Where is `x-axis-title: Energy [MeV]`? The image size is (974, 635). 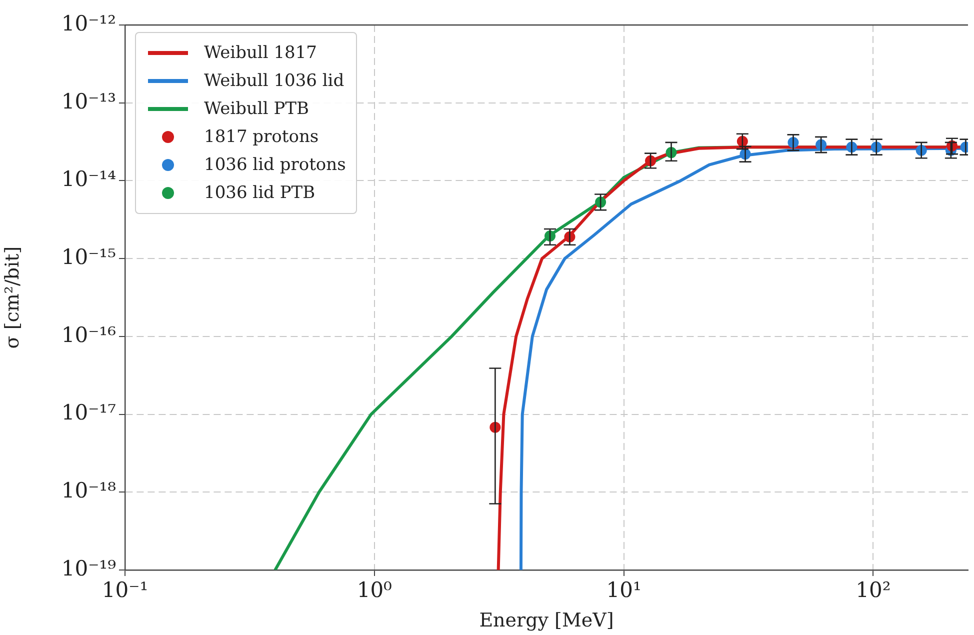
x-axis-title: Energy [MeV] is located at coordinates (546, 621).